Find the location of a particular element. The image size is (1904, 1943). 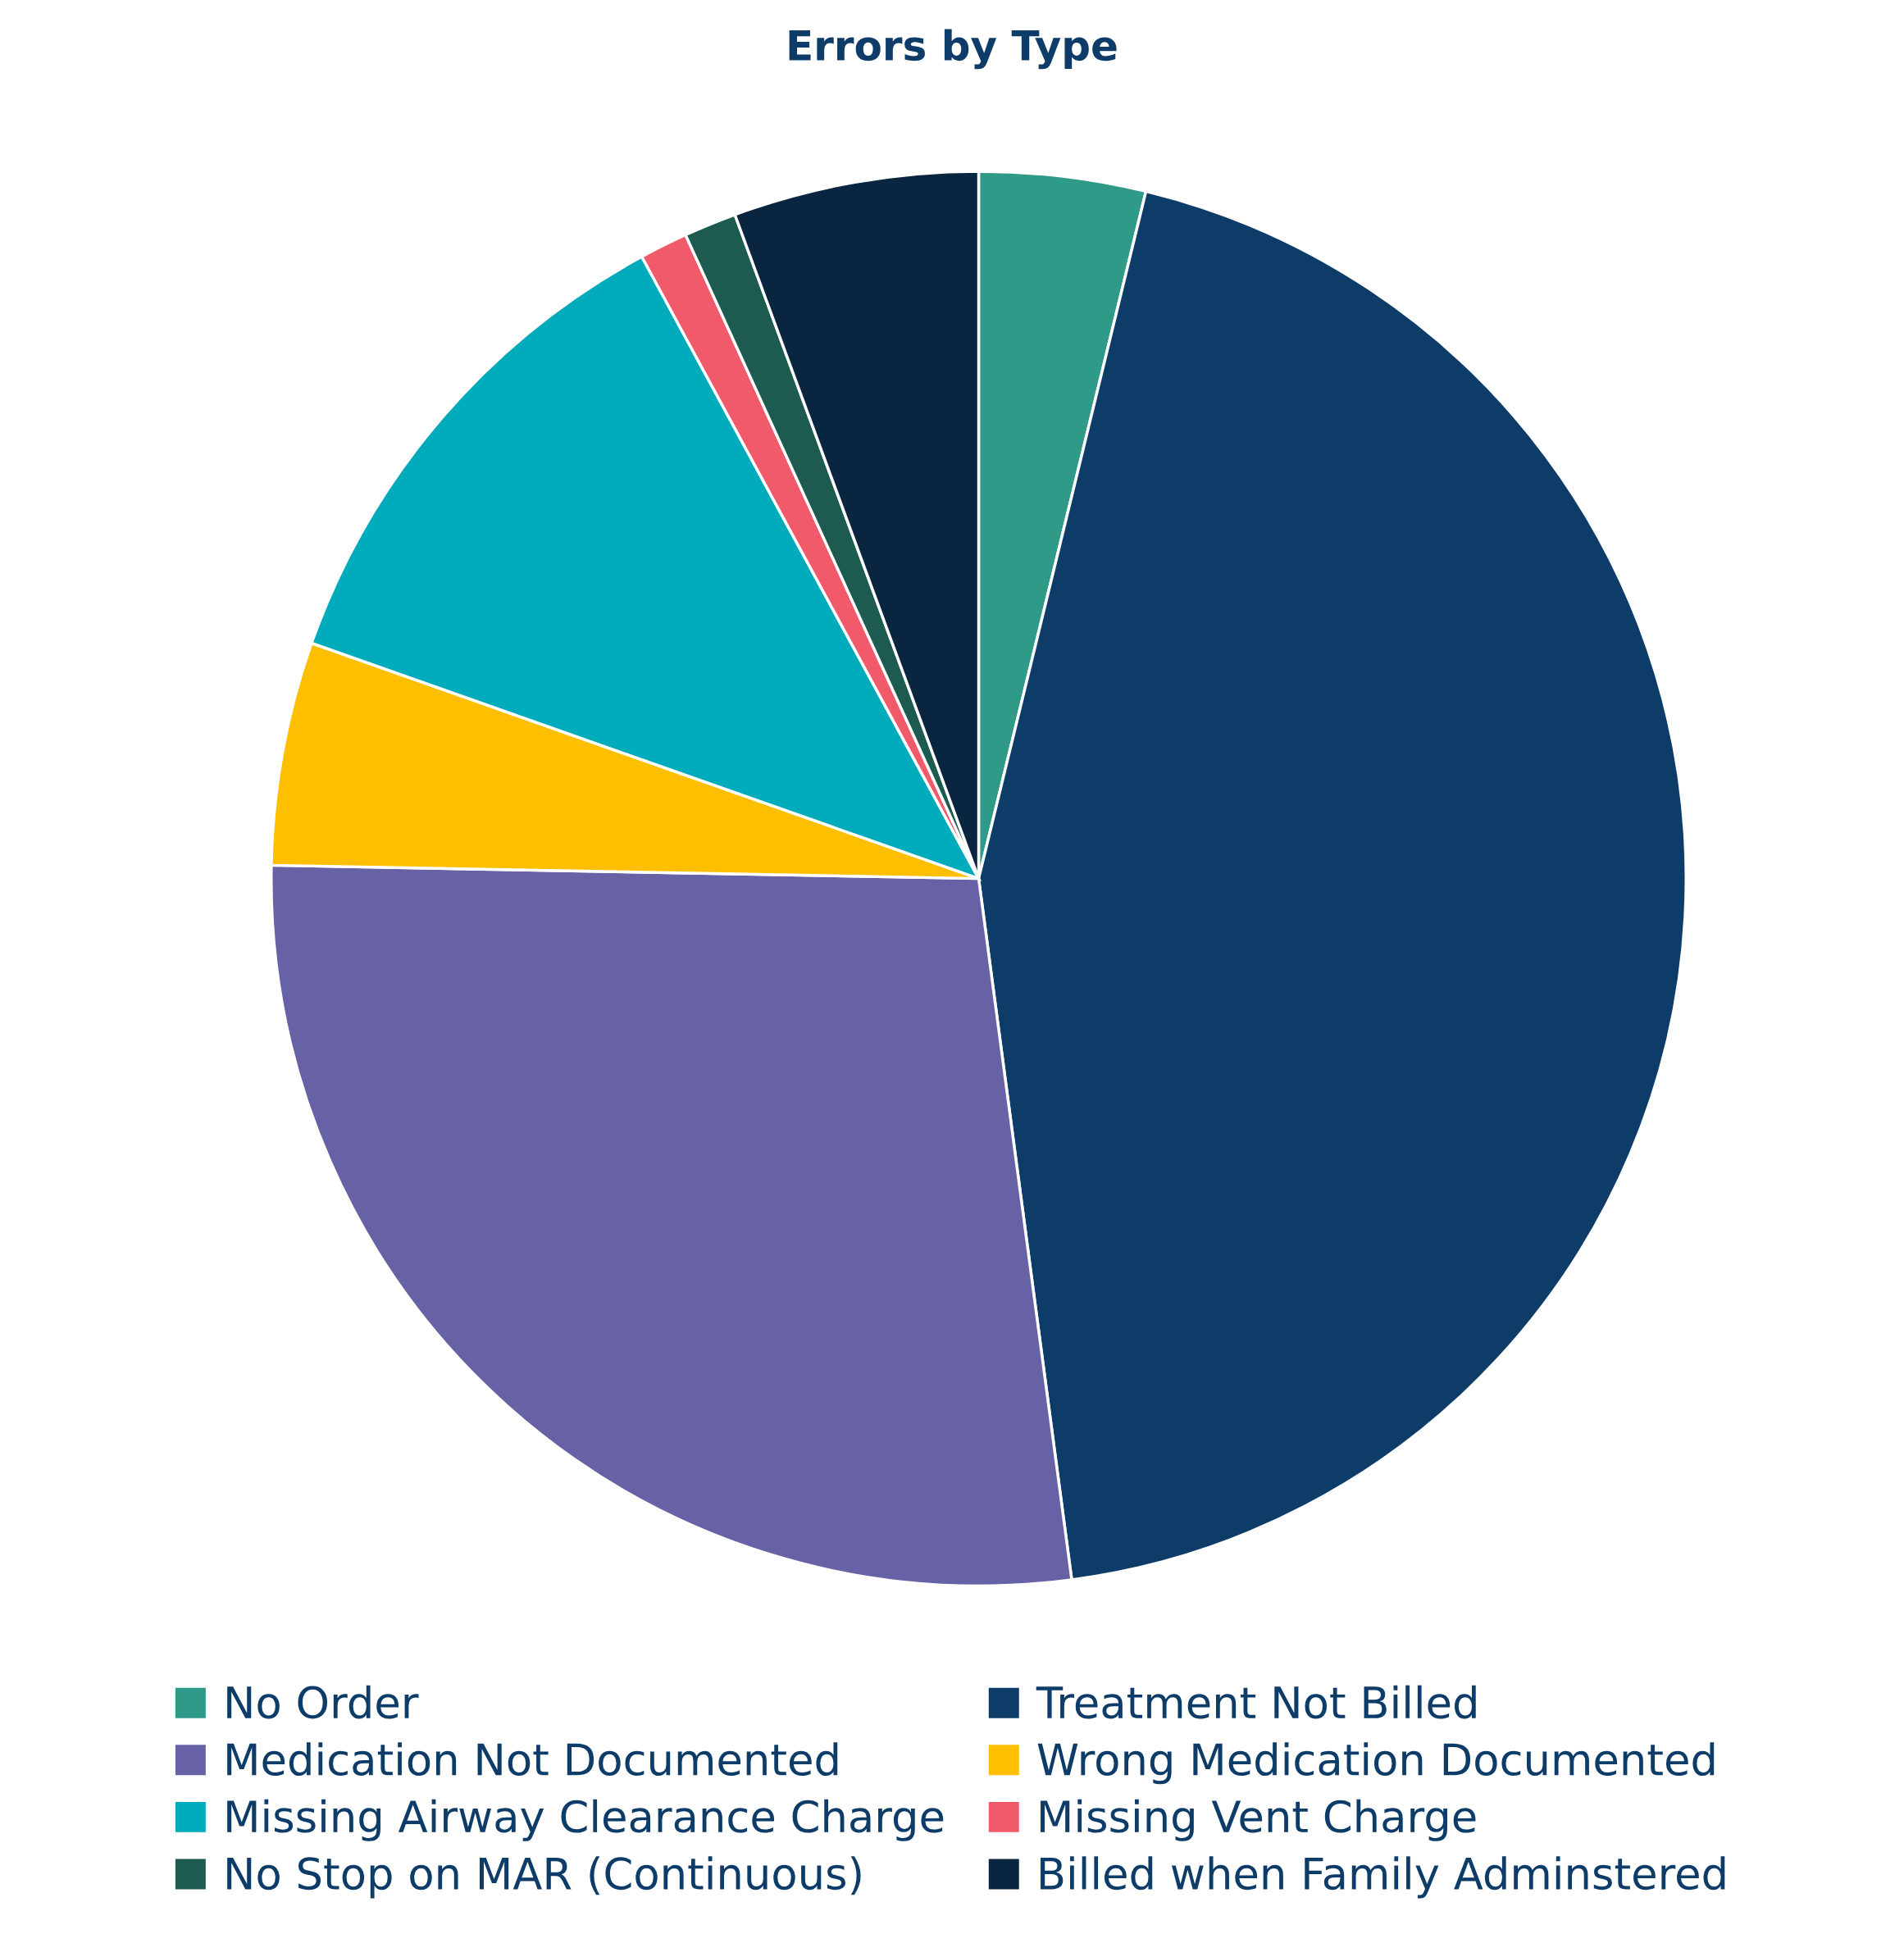

legend-label: No Stop on MAR (Continuous) is located at coordinates (544, 1877).